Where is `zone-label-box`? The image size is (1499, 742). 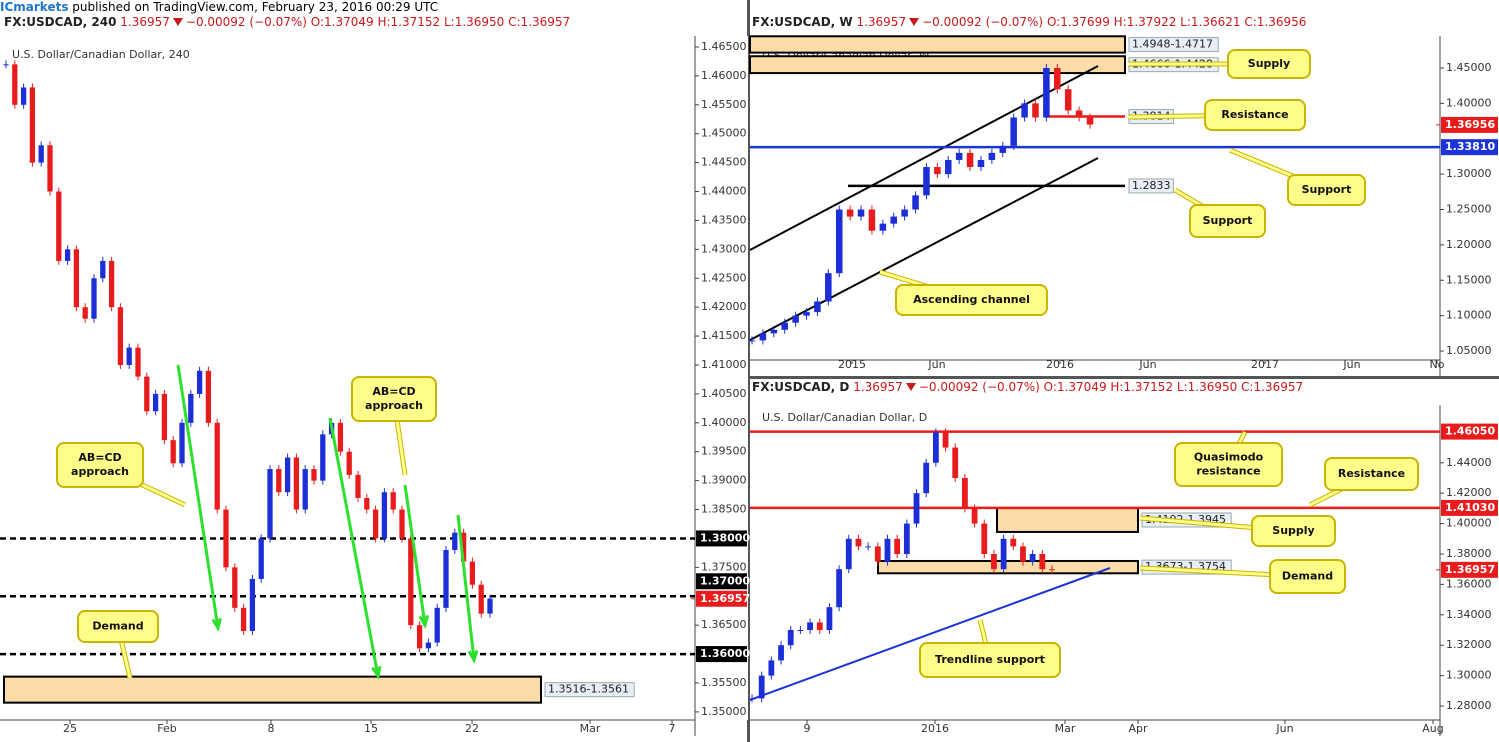 zone-label-box is located at coordinates (1173, 44).